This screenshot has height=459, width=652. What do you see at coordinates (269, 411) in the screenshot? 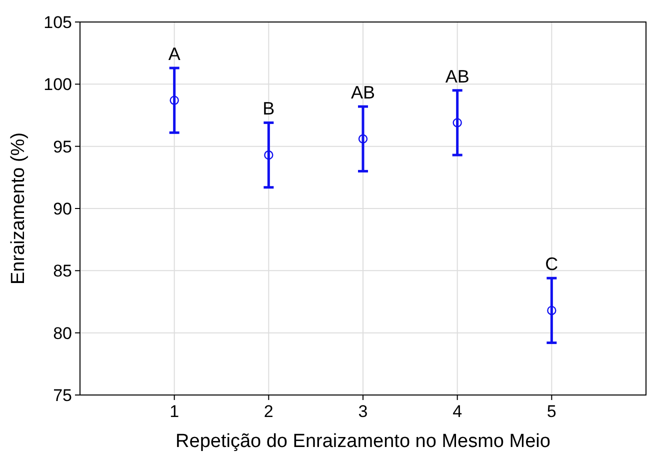
I see `x-tick-label: 2` at bounding box center [269, 411].